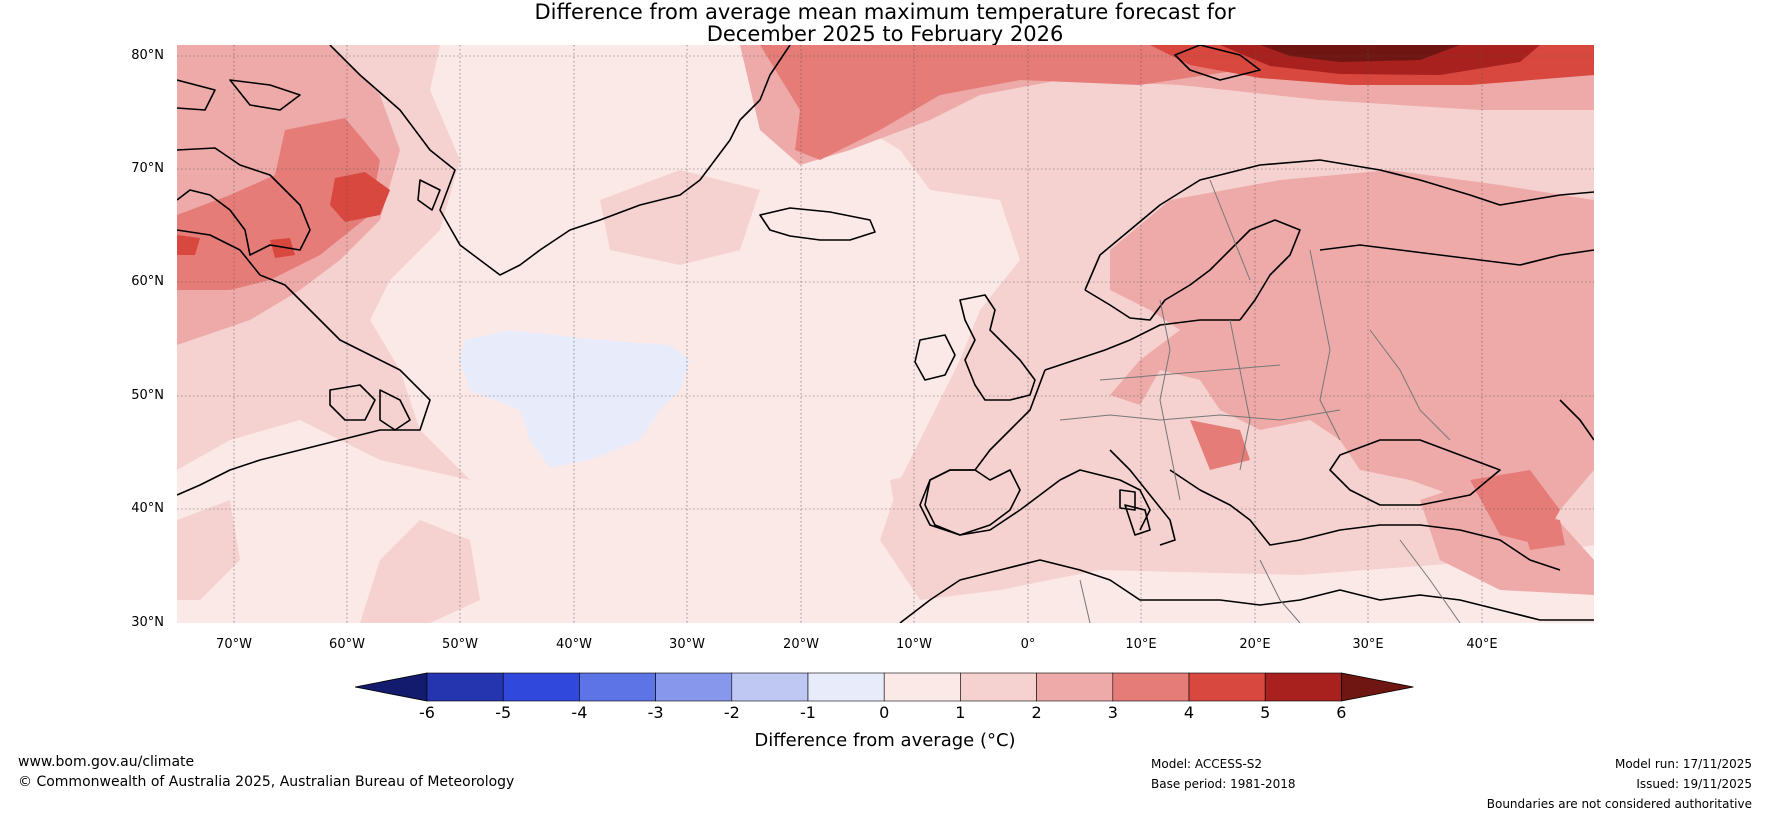  Describe the element at coordinates (1255, 644) in the screenshot. I see `lon-label-20e: 20°E` at that location.